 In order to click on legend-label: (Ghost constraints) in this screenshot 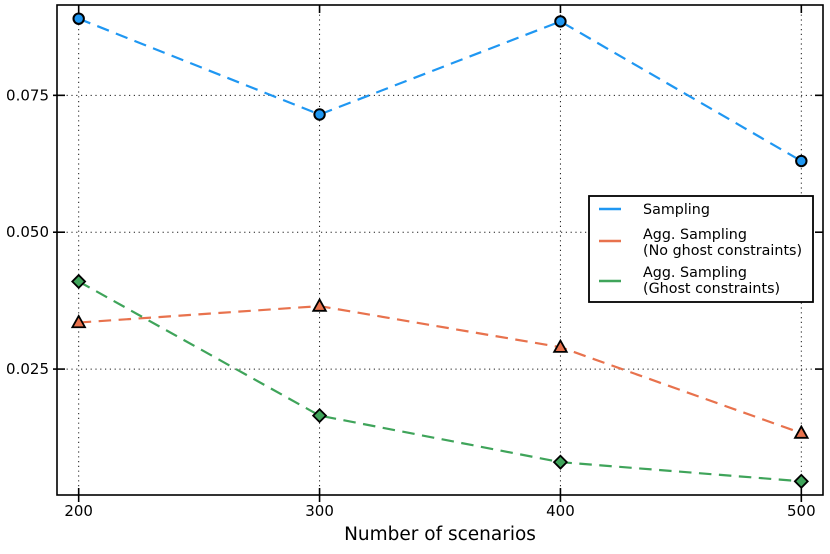, I will do `click(711, 289)`.